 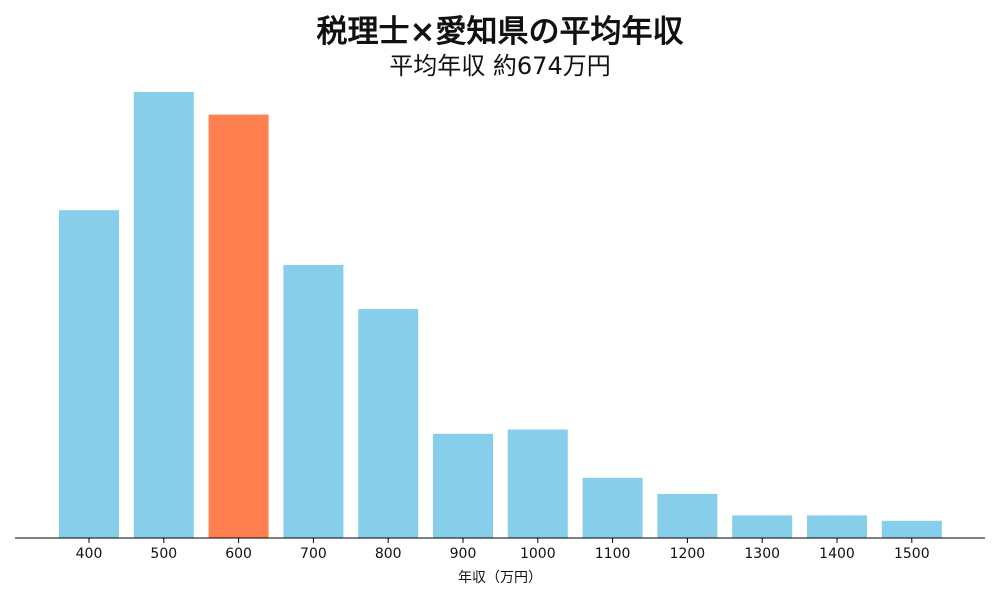 I want to click on x-tick-label-600: 600, so click(x=238, y=554).